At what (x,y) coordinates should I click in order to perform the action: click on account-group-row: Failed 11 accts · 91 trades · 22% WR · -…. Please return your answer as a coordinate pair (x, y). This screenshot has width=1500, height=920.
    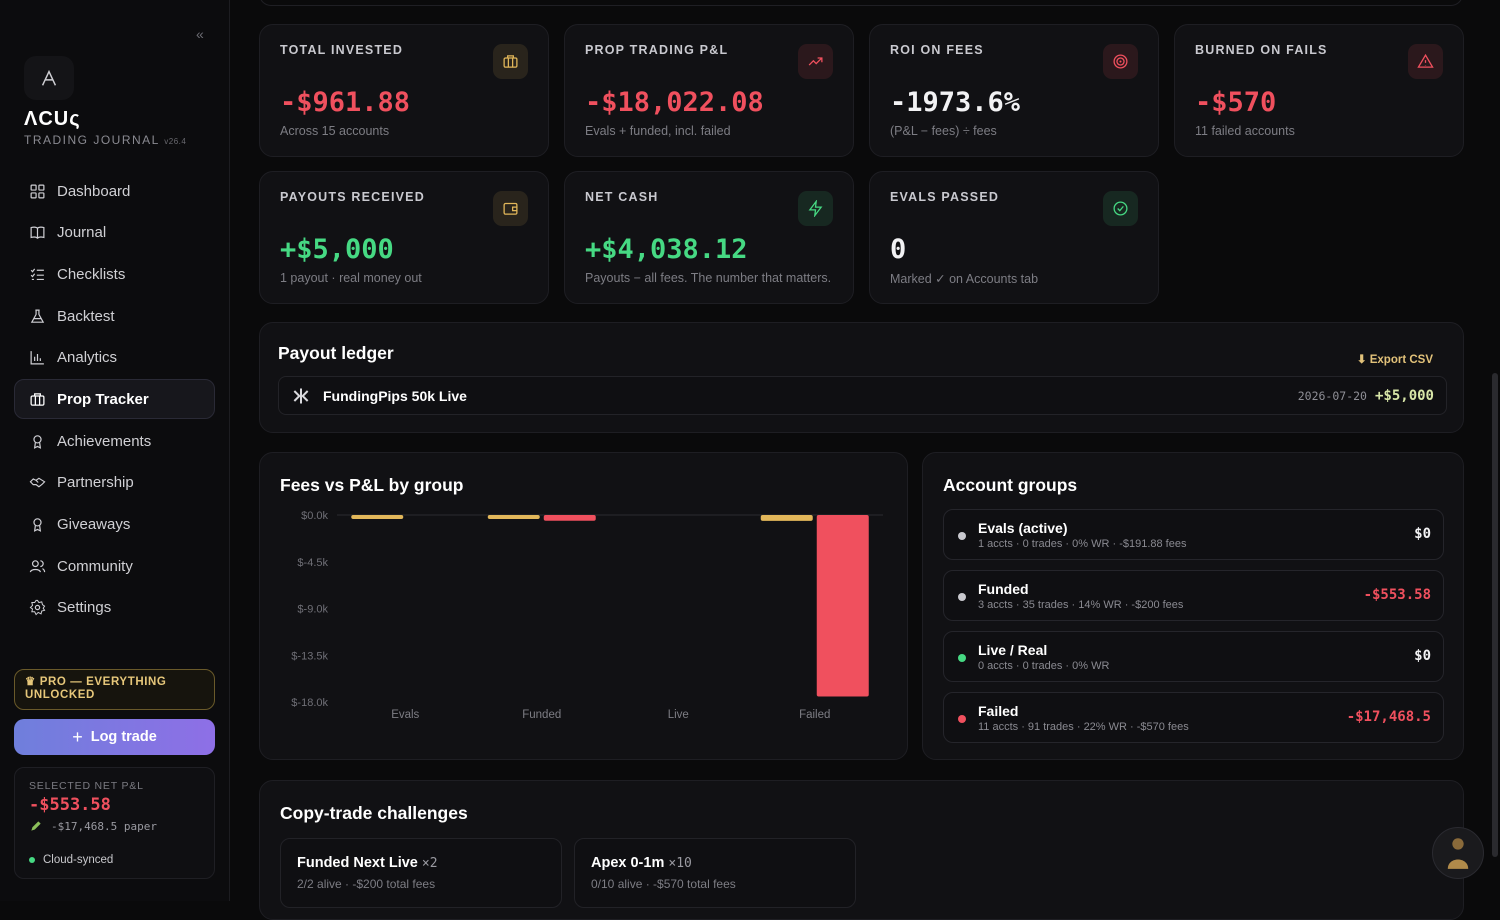
    Looking at the image, I should click on (1193, 717).